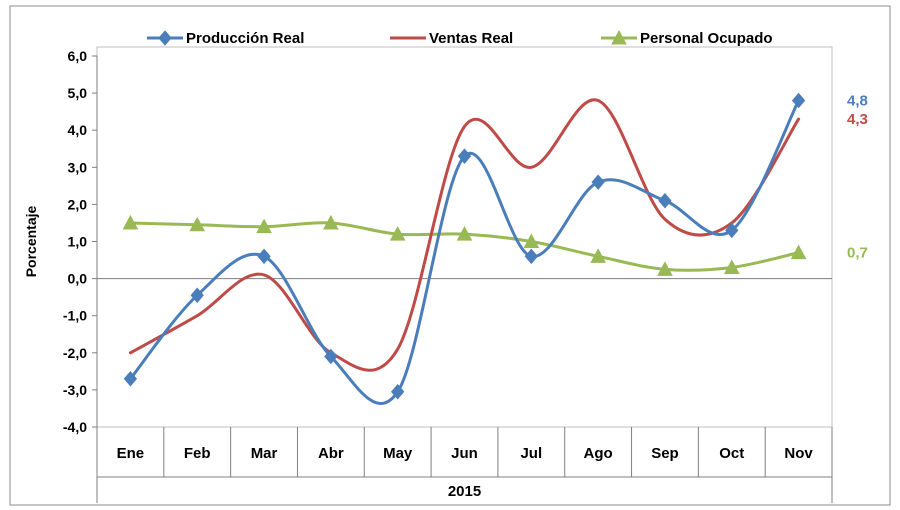  What do you see at coordinates (75, 316) in the screenshot?
I see `y-tick-label: -1,0` at bounding box center [75, 316].